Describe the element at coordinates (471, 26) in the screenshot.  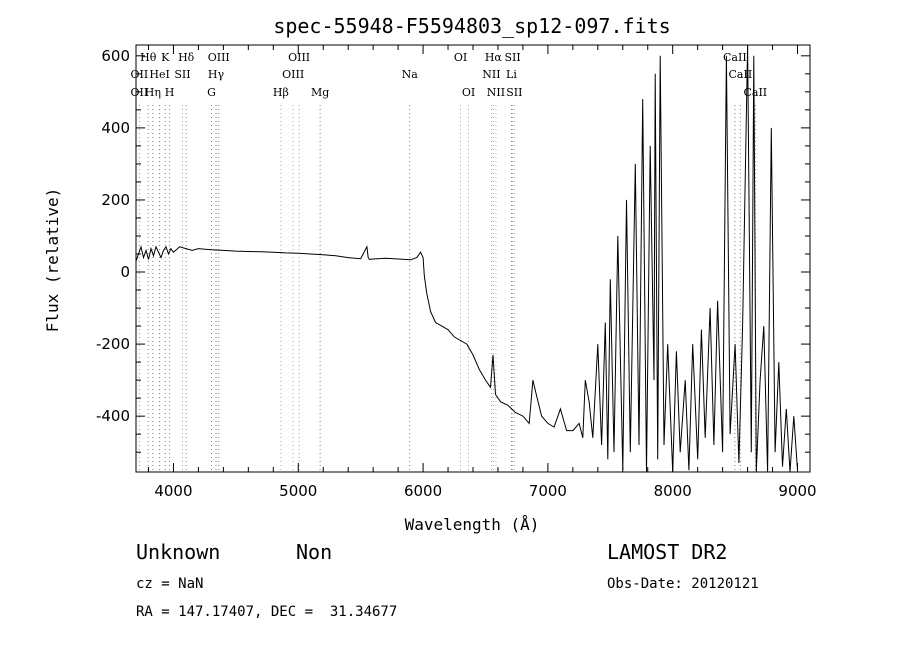
I see `chart-title: spec-55948-F5594803_sp12-097.fits` at that location.